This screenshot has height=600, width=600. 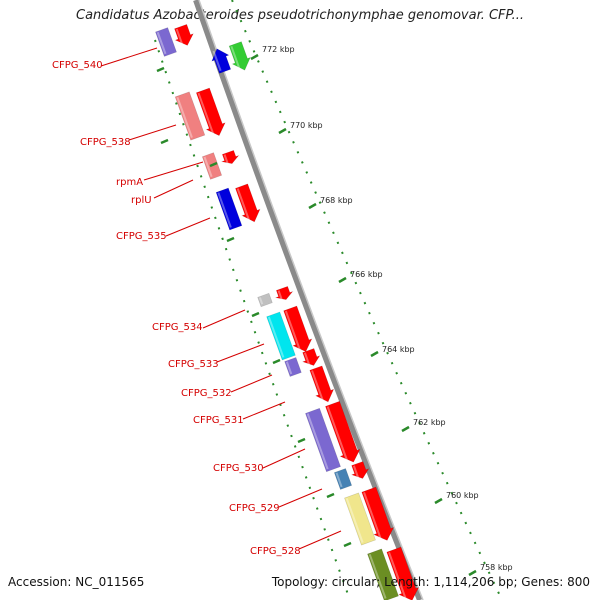 What do you see at coordinates (496, 567) in the screenshot?
I see `tick-label: 758 kbp` at bounding box center [496, 567].